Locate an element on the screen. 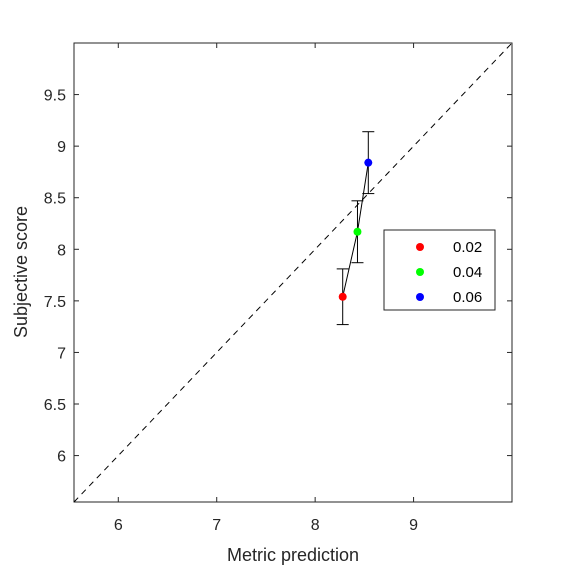  x-tick-label: 6 is located at coordinates (118, 525).